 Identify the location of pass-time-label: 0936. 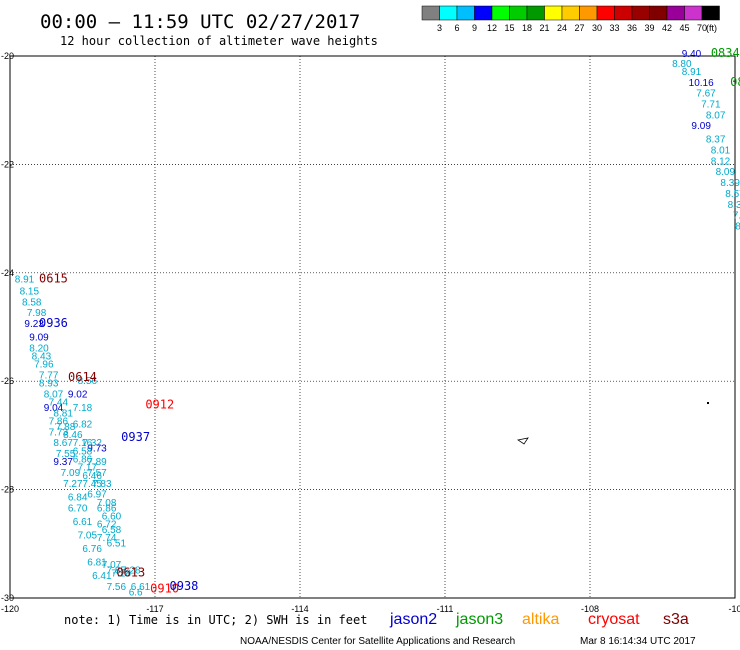
(53, 323).